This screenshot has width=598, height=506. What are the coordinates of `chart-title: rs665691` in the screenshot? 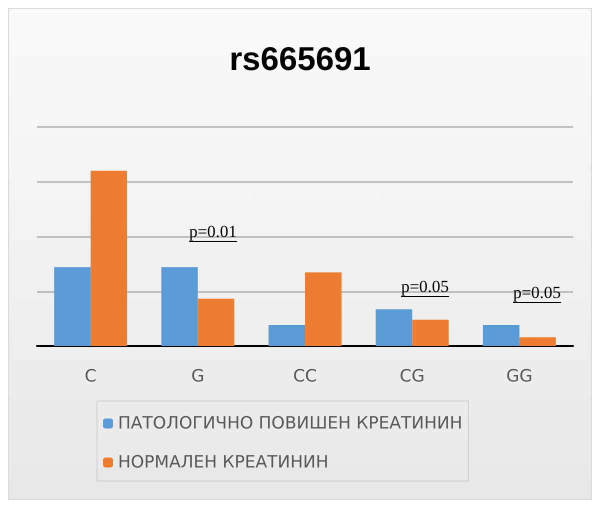 It's located at (300, 58).